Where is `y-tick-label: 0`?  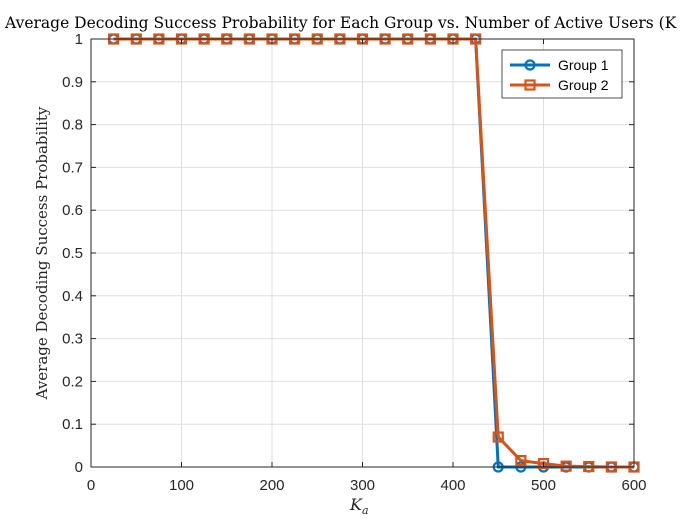 y-tick-label: 0 is located at coordinates (79, 467).